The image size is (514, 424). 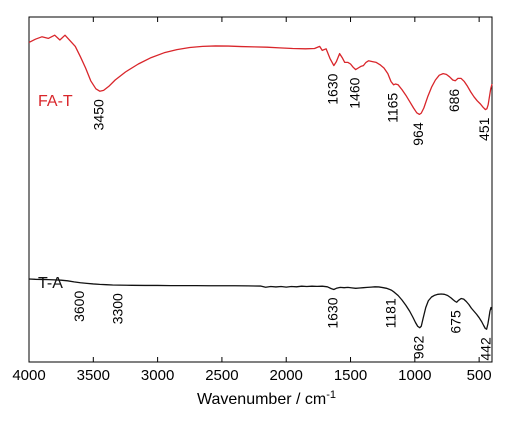 I want to click on x-axis-label-superscript: -1, so click(x=331, y=395).